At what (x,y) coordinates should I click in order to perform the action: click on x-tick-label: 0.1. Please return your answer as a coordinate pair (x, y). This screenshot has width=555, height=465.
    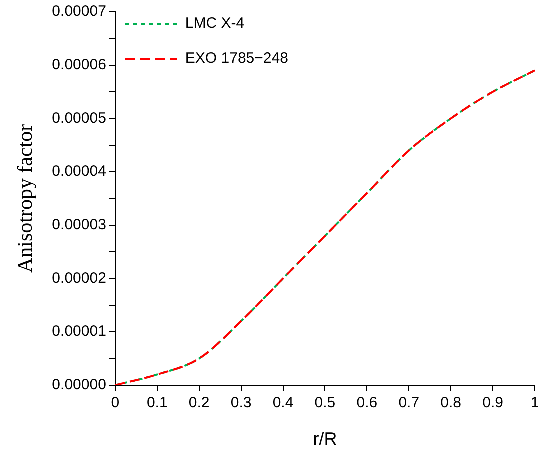
    Looking at the image, I should click on (157, 403).